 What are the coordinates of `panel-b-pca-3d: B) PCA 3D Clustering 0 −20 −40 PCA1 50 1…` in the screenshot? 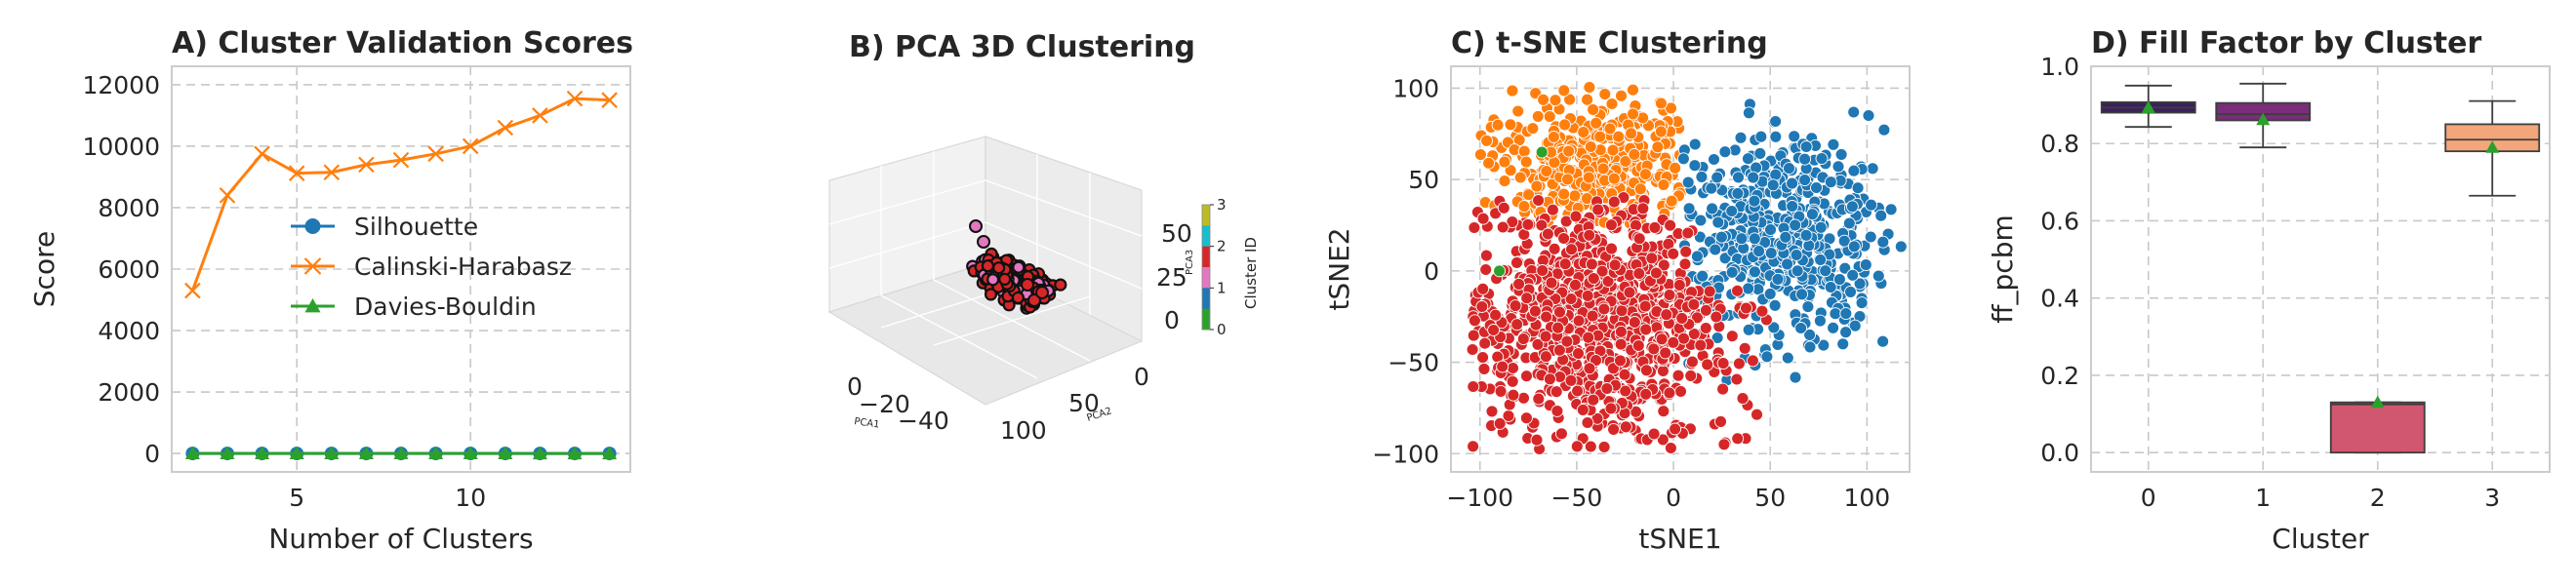 It's located at (1043, 237).